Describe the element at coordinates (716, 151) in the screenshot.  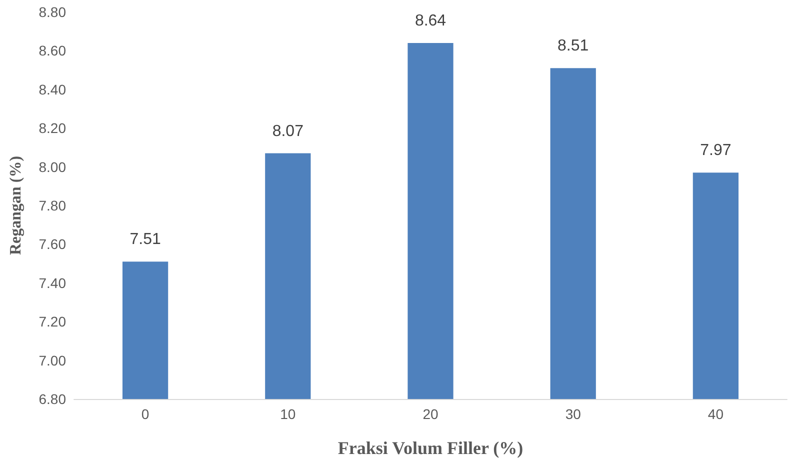
I see `data-label: 7.97` at that location.